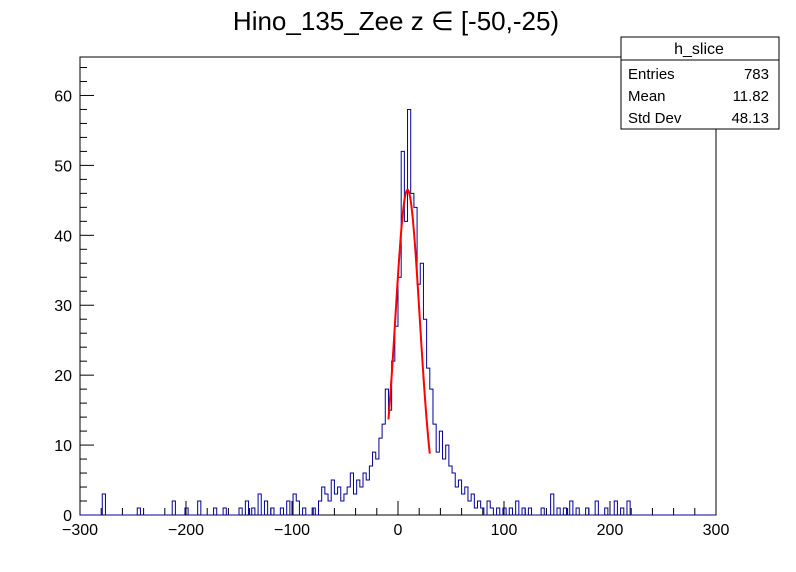 This screenshot has width=796, height=572. What do you see at coordinates (63, 306) in the screenshot?
I see `y-tick-label: 30` at bounding box center [63, 306].